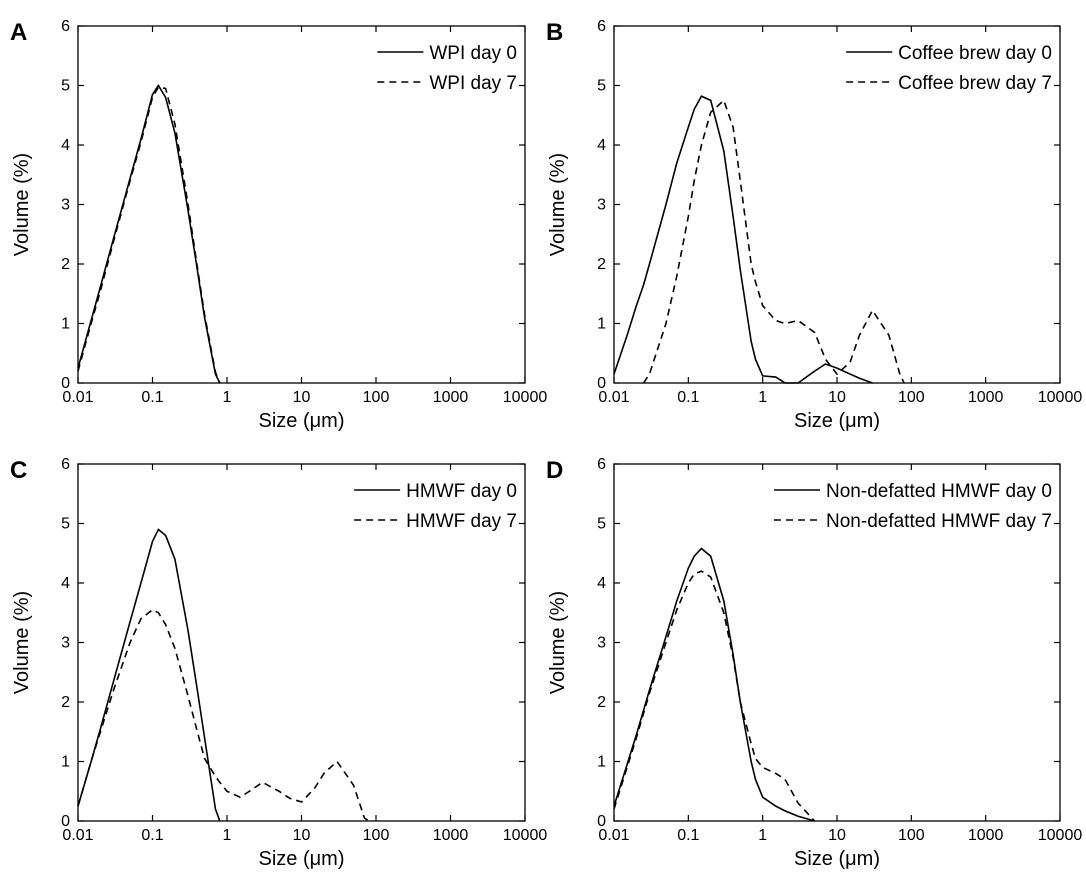 This screenshot has width=1086, height=879. I want to click on panel-label: D, so click(554, 470).